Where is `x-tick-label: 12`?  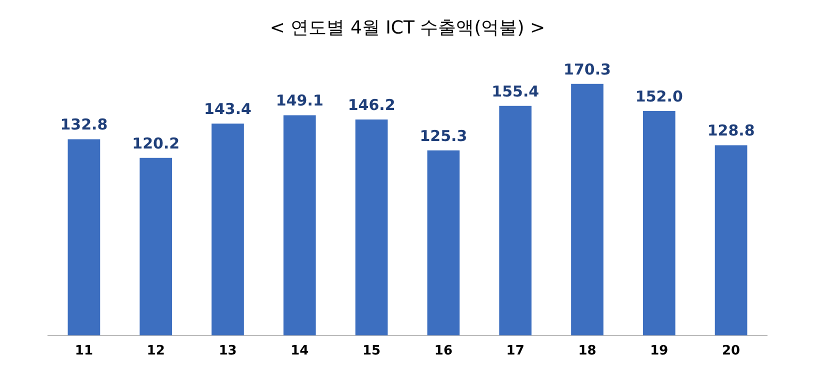
x-tick-label: 12 is located at coordinates (155, 351).